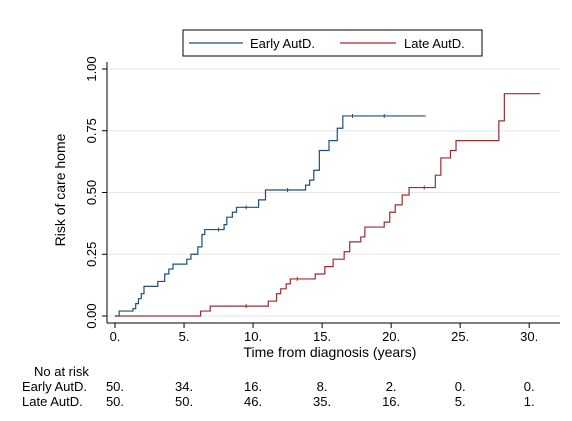 The image size is (572, 421). What do you see at coordinates (253, 386) in the screenshot?
I see `risk-value-0-2: 16.` at bounding box center [253, 386].